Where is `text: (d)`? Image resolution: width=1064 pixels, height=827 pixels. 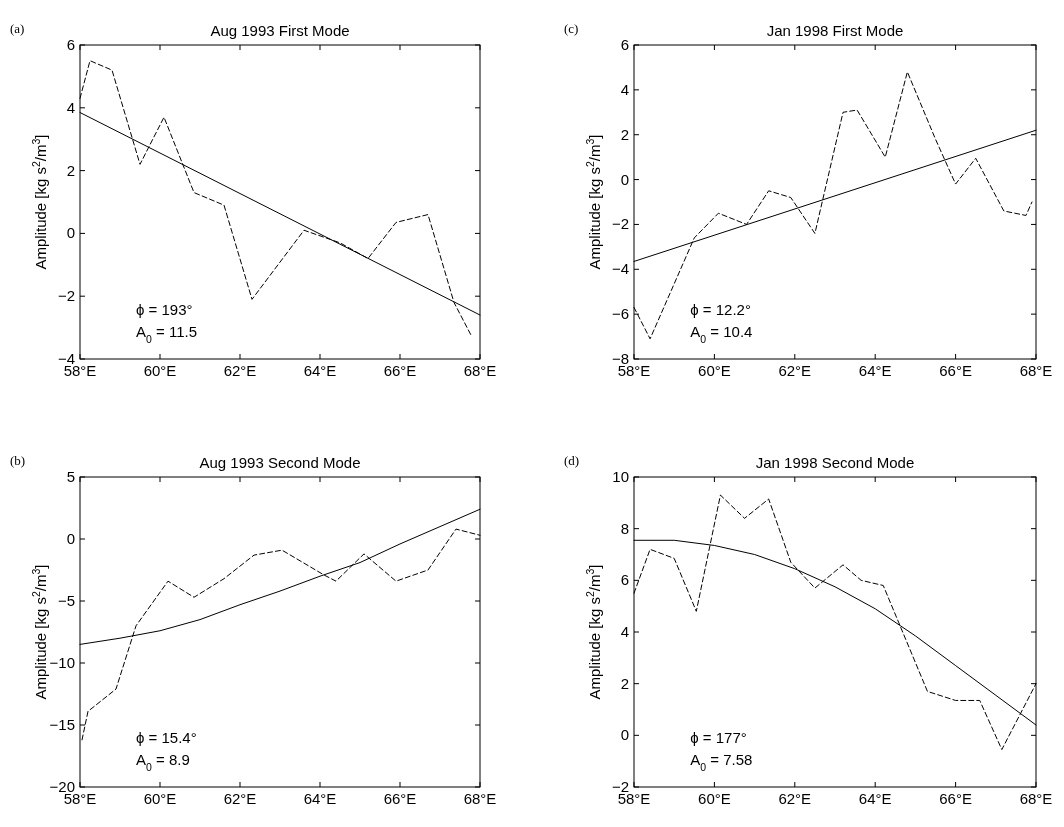 text: (d) is located at coordinates (572, 460).